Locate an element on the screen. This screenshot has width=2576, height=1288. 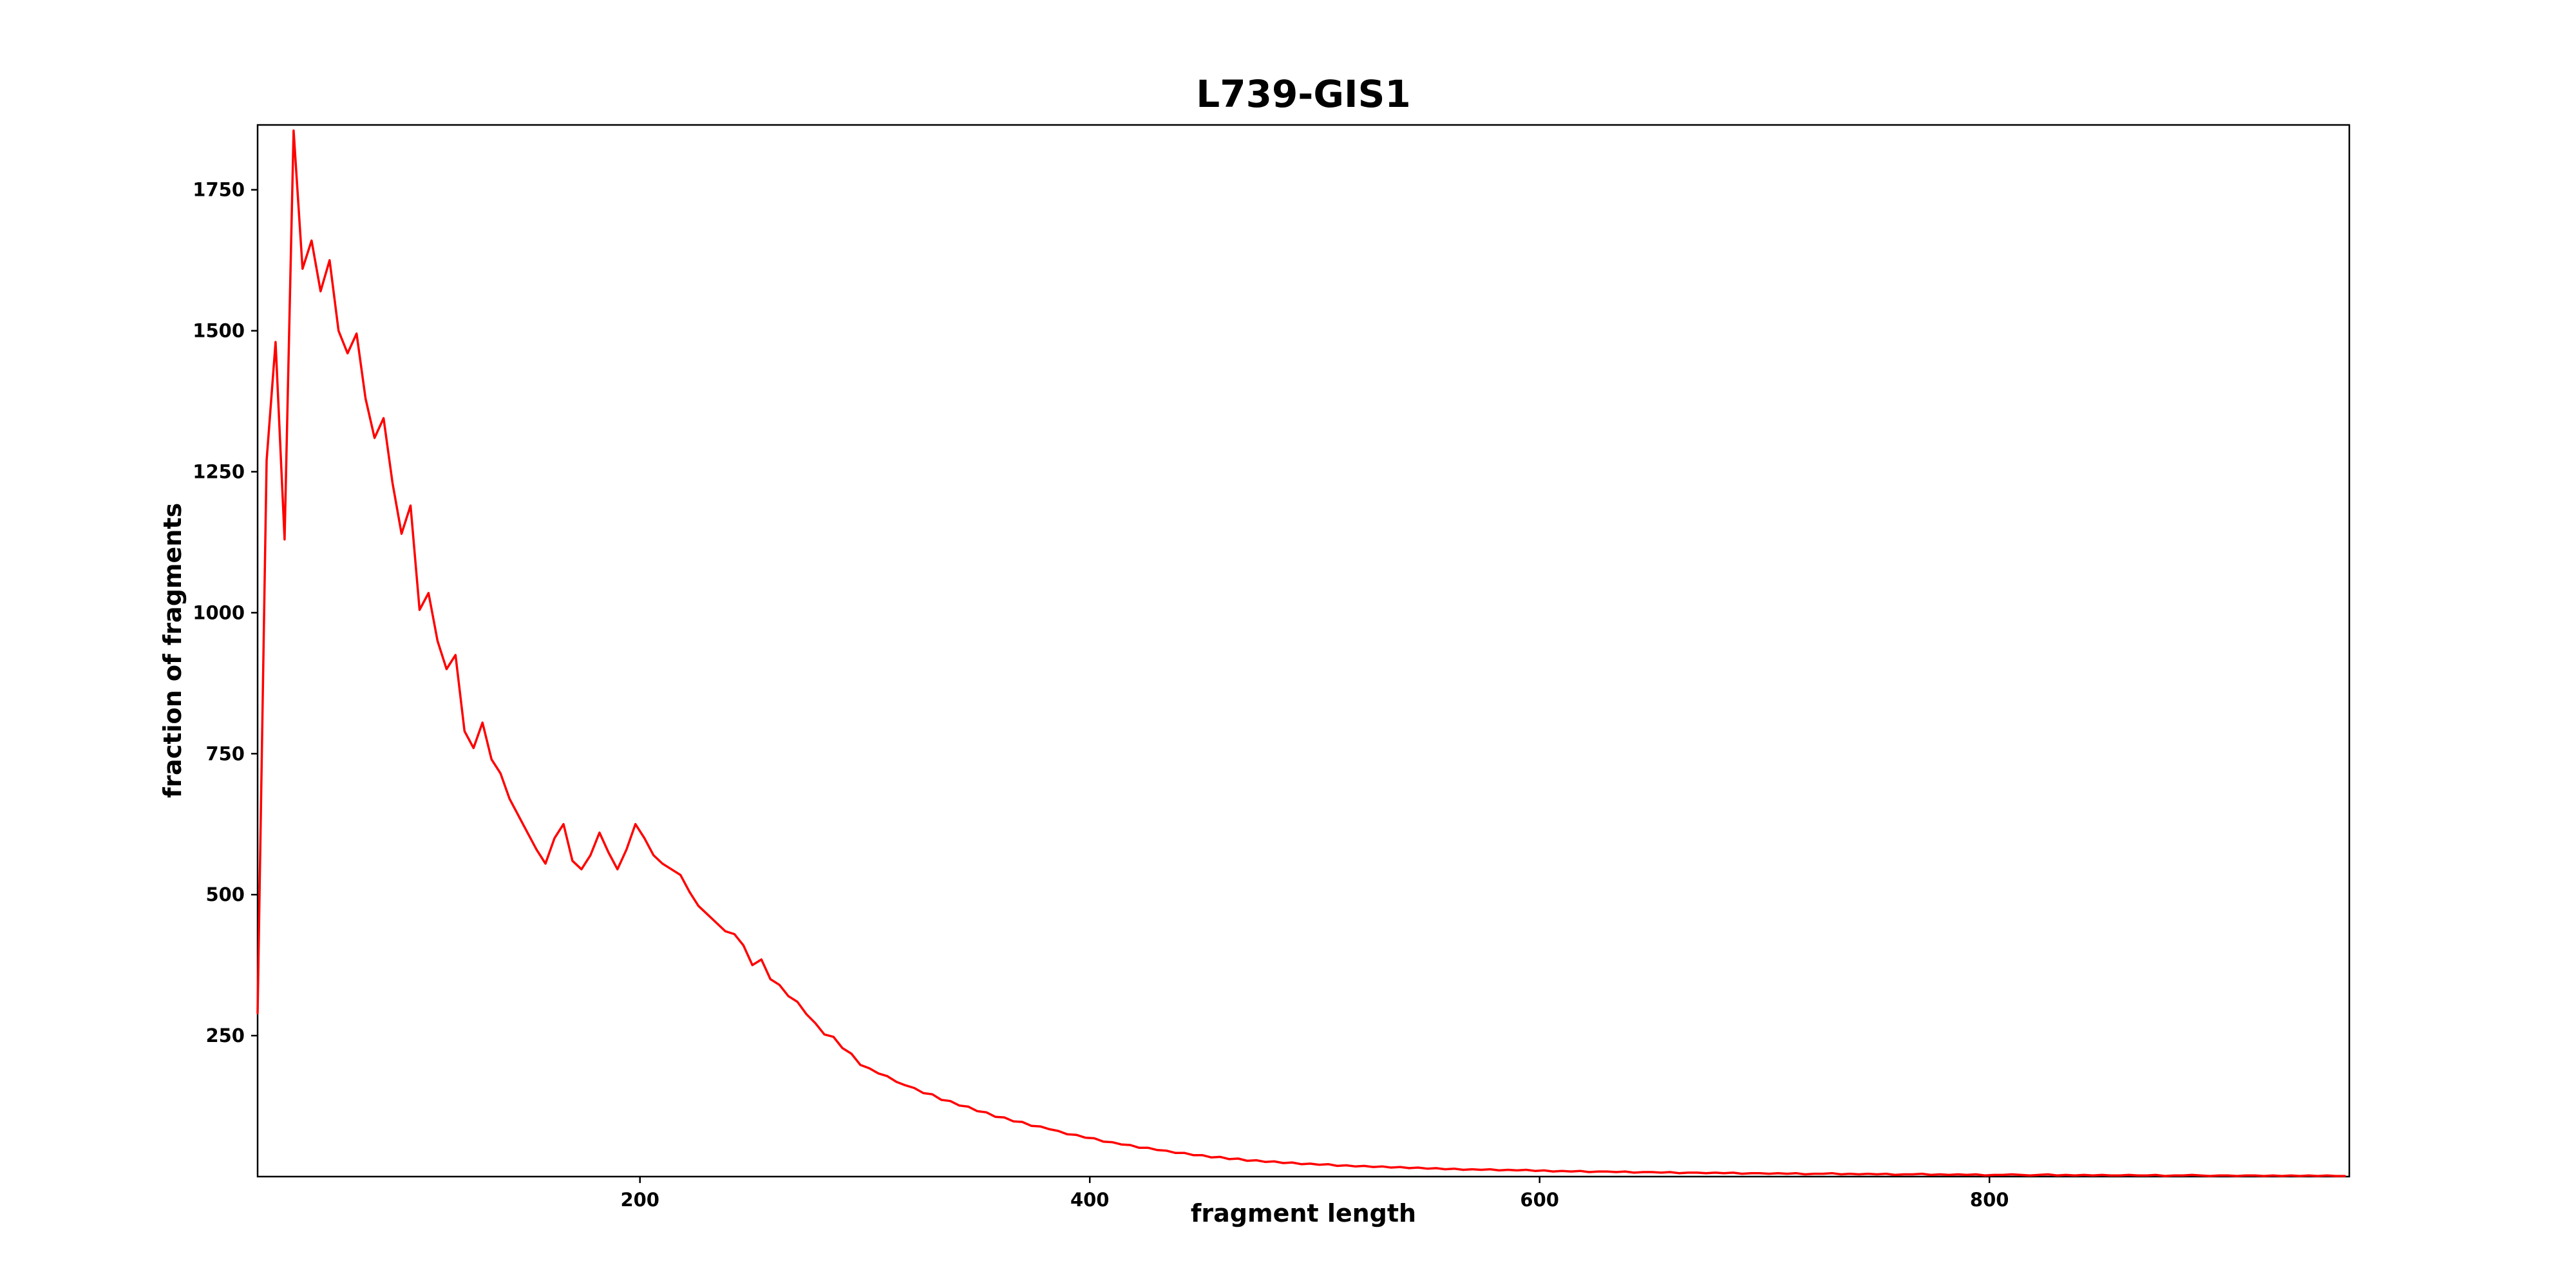
y-tick-label: 1750 is located at coordinates (219, 190).